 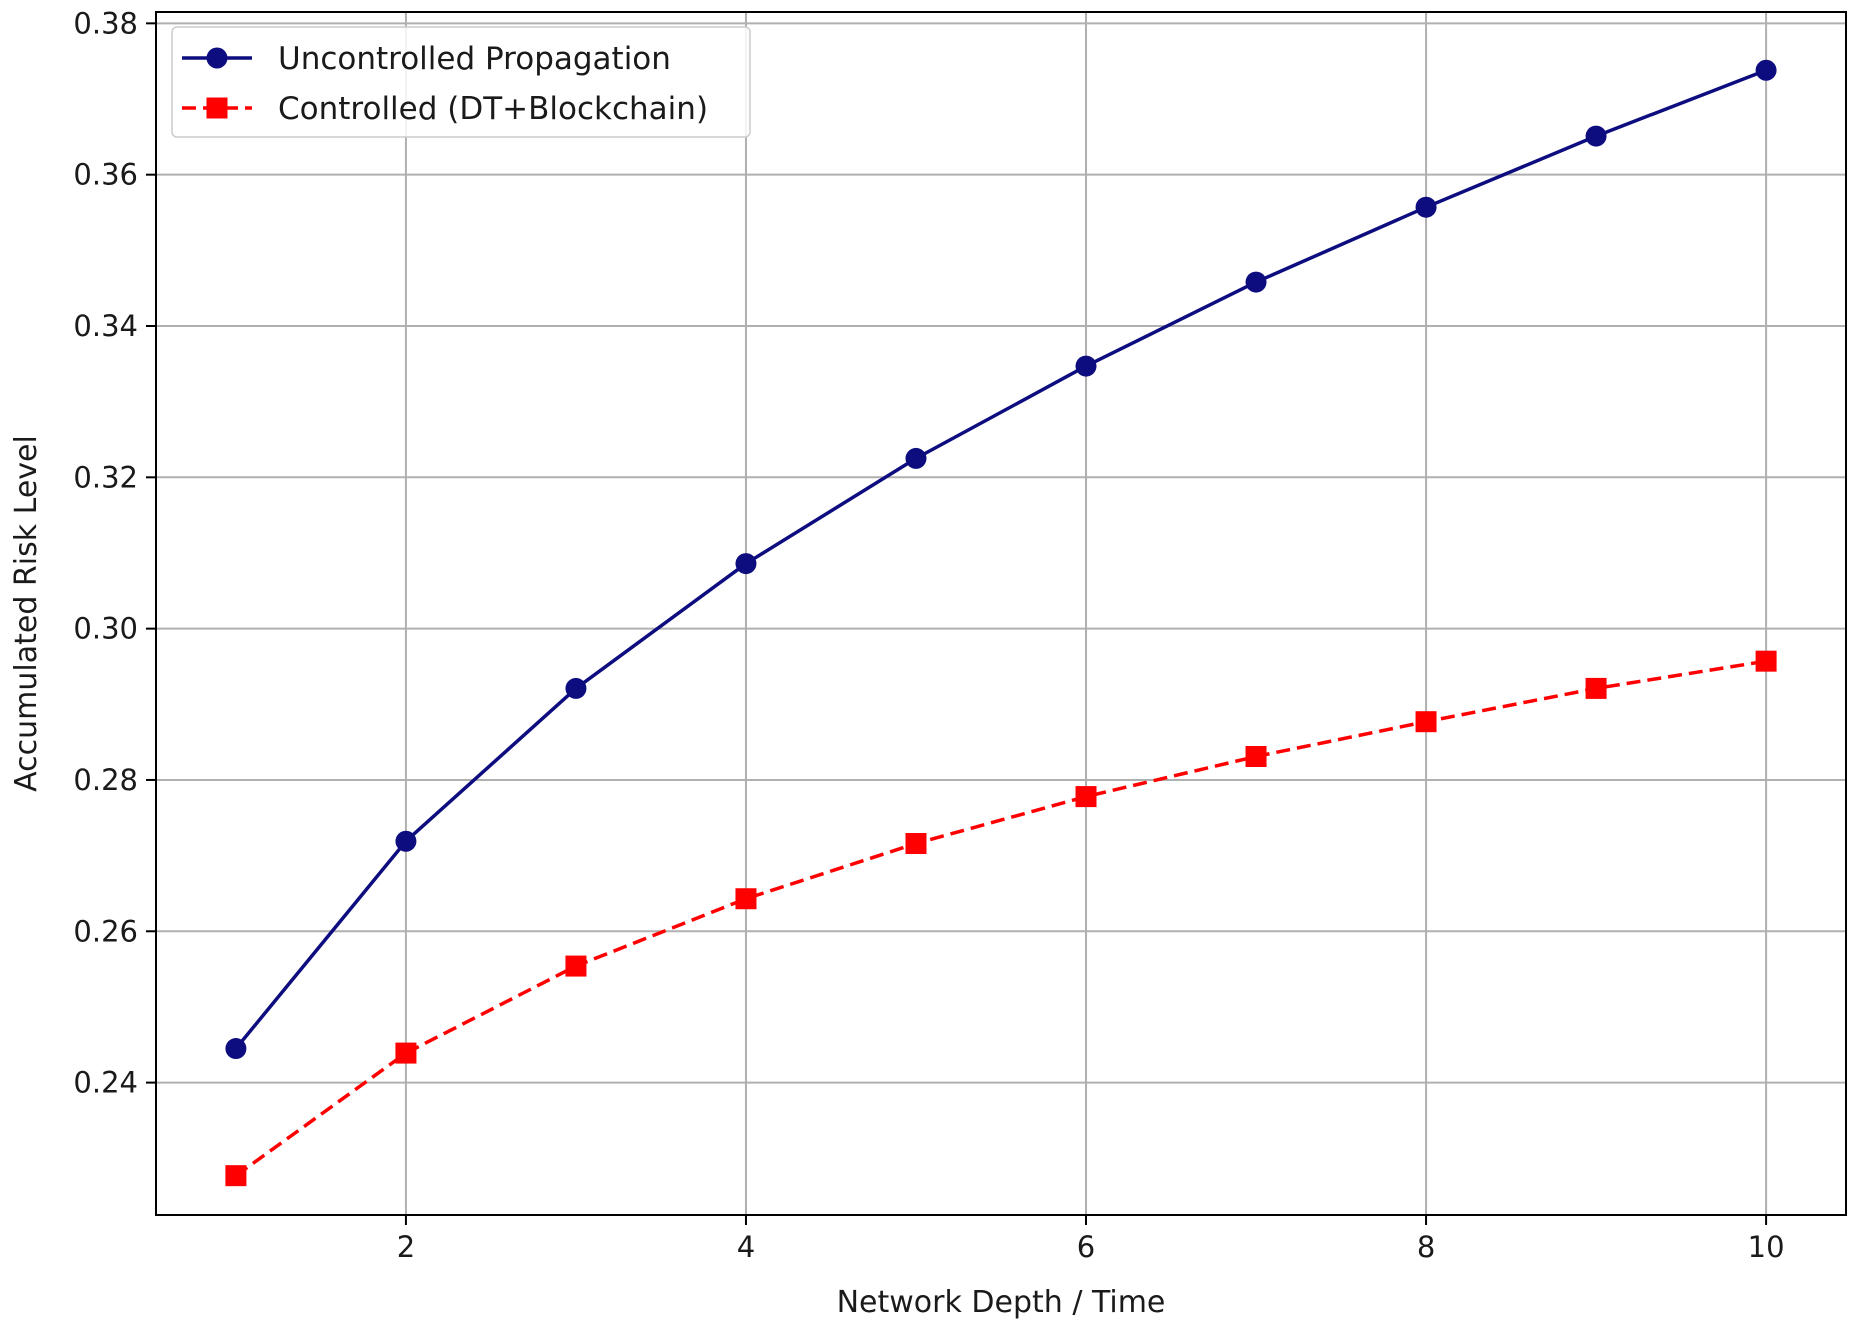 What do you see at coordinates (105, 326) in the screenshot?
I see `y-tick-label: 0.34` at bounding box center [105, 326].